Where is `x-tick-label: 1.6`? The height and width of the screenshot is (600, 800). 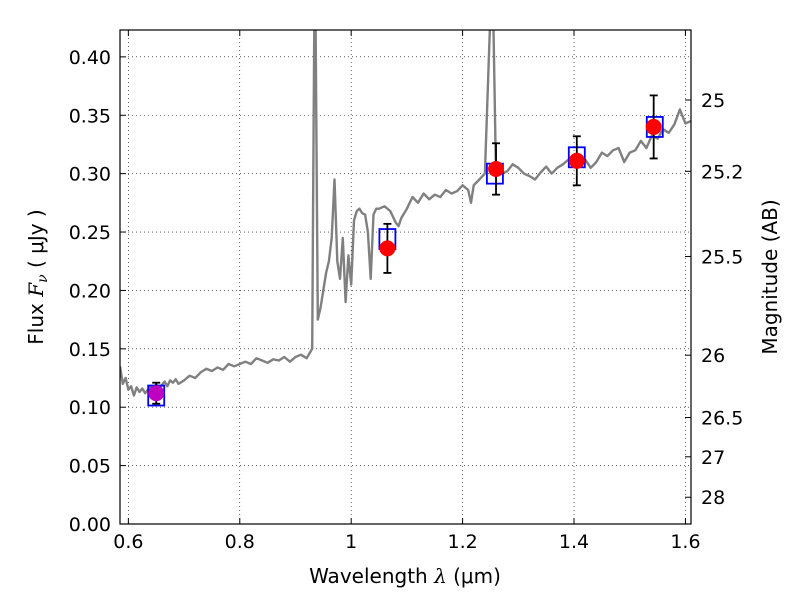 x-tick-label: 1.6 is located at coordinates (685, 542).